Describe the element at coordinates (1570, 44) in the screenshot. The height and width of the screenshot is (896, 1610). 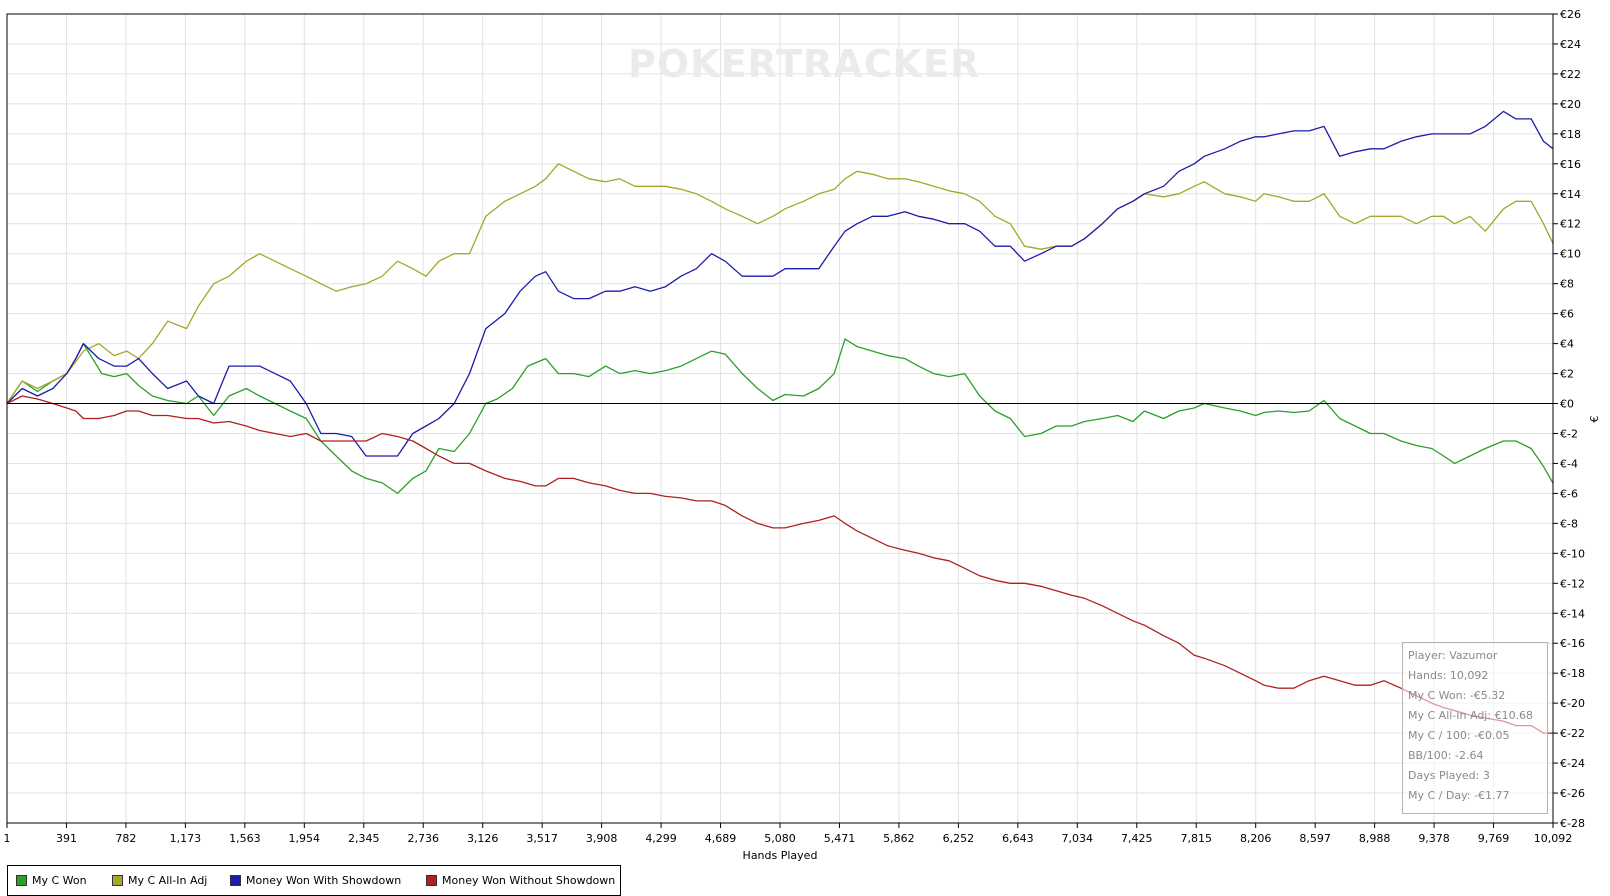
I see `y-tick-label: €24` at that location.